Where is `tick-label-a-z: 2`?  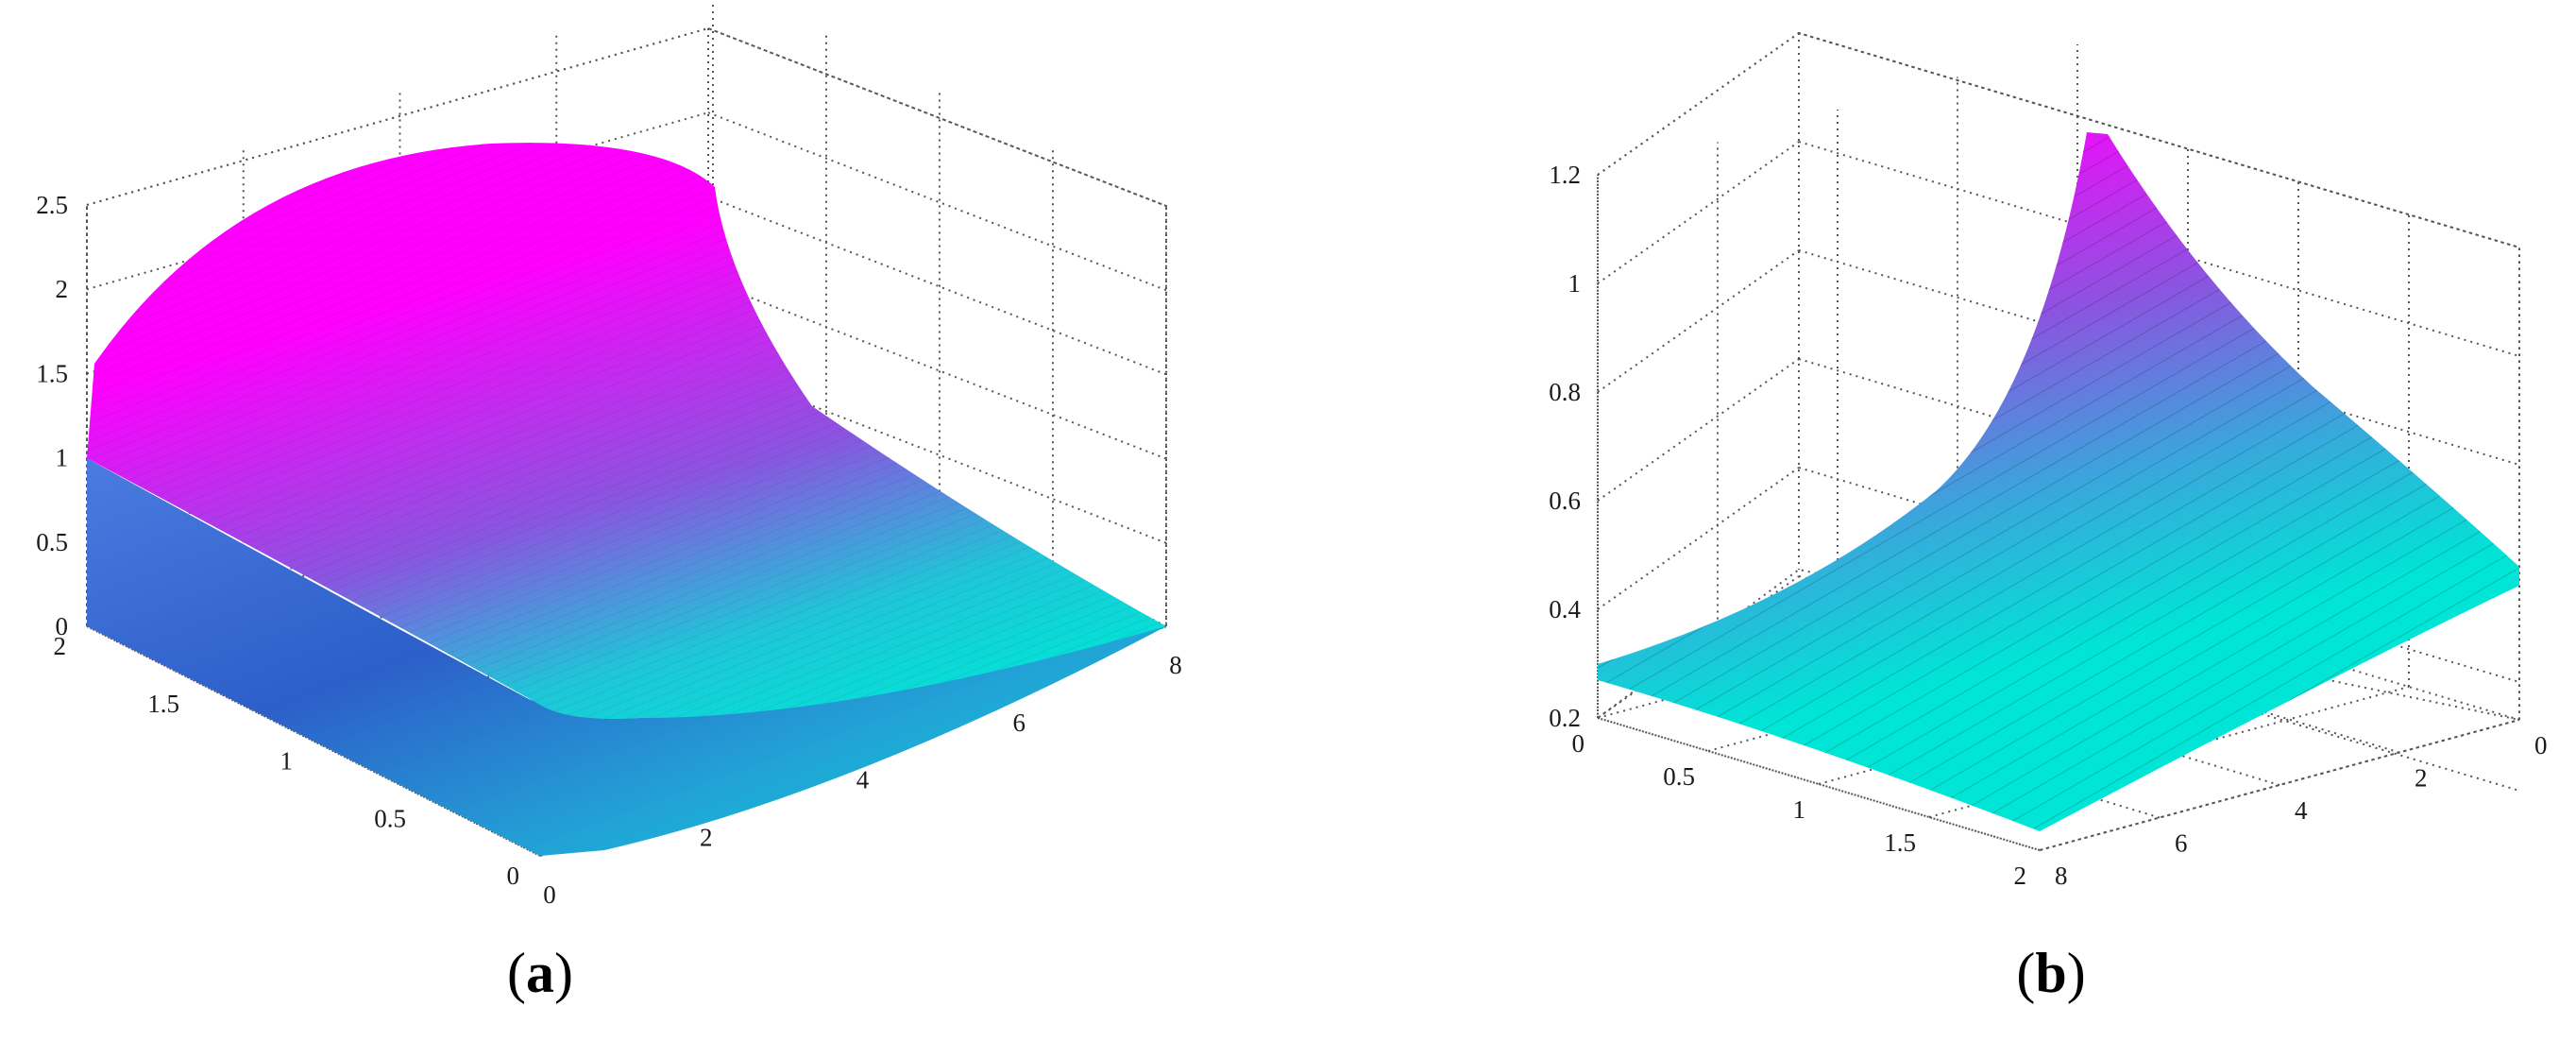 tick-label-a-z: 2 is located at coordinates (62, 289).